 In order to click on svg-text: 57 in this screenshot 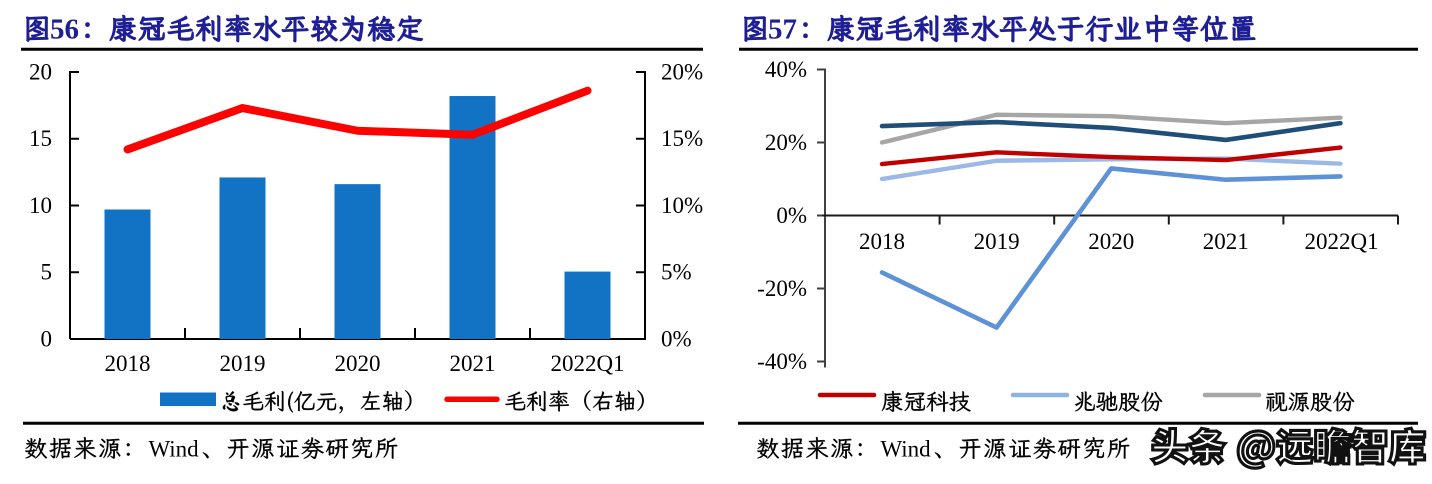, I will do `click(782, 30)`.